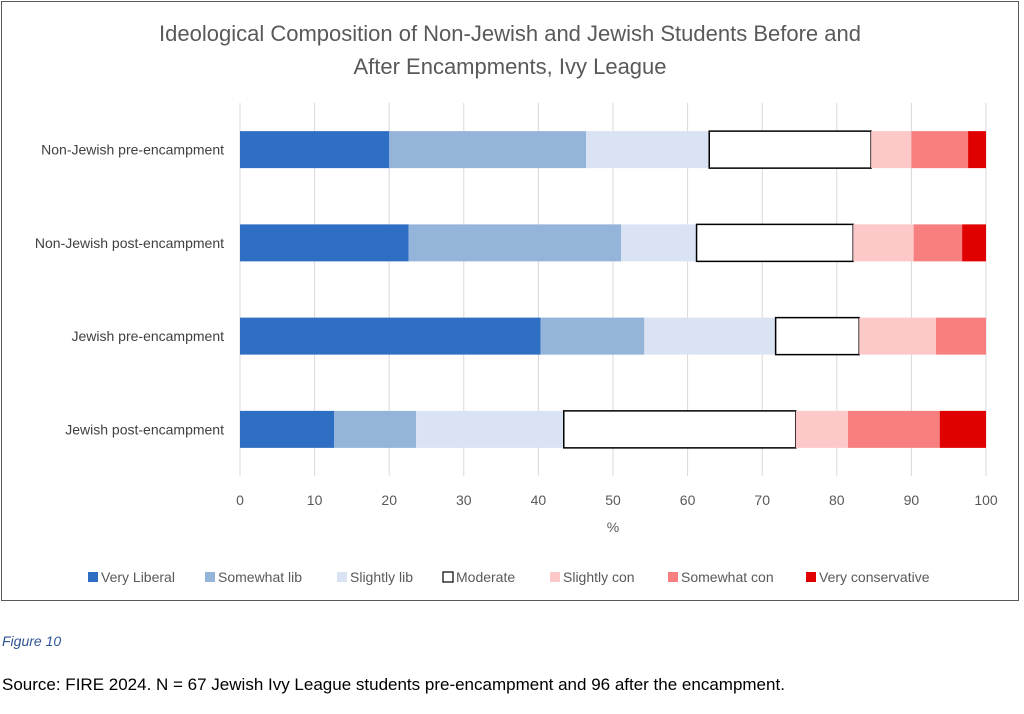 Image resolution: width=1024 pixels, height=714 pixels. Describe the element at coordinates (688, 500) in the screenshot. I see `x-tick-label: 60` at that location.